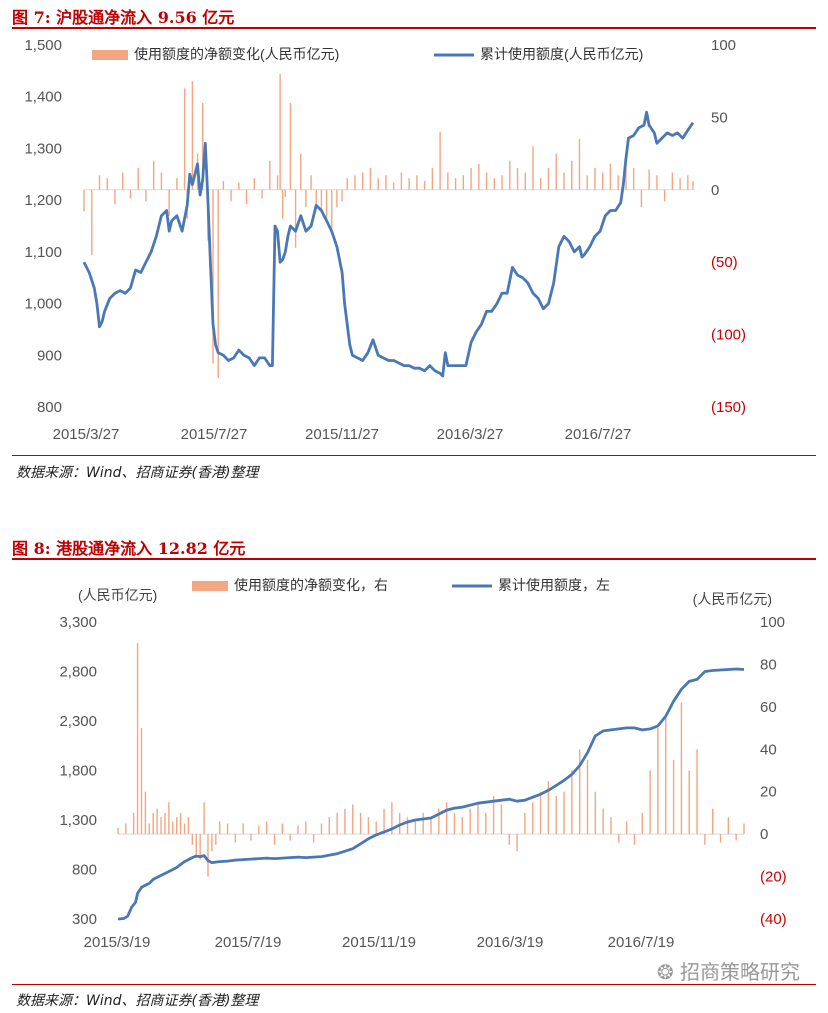  What do you see at coordinates (78, 820) in the screenshot?
I see `y-left-tick: 1,300` at bounding box center [78, 820].